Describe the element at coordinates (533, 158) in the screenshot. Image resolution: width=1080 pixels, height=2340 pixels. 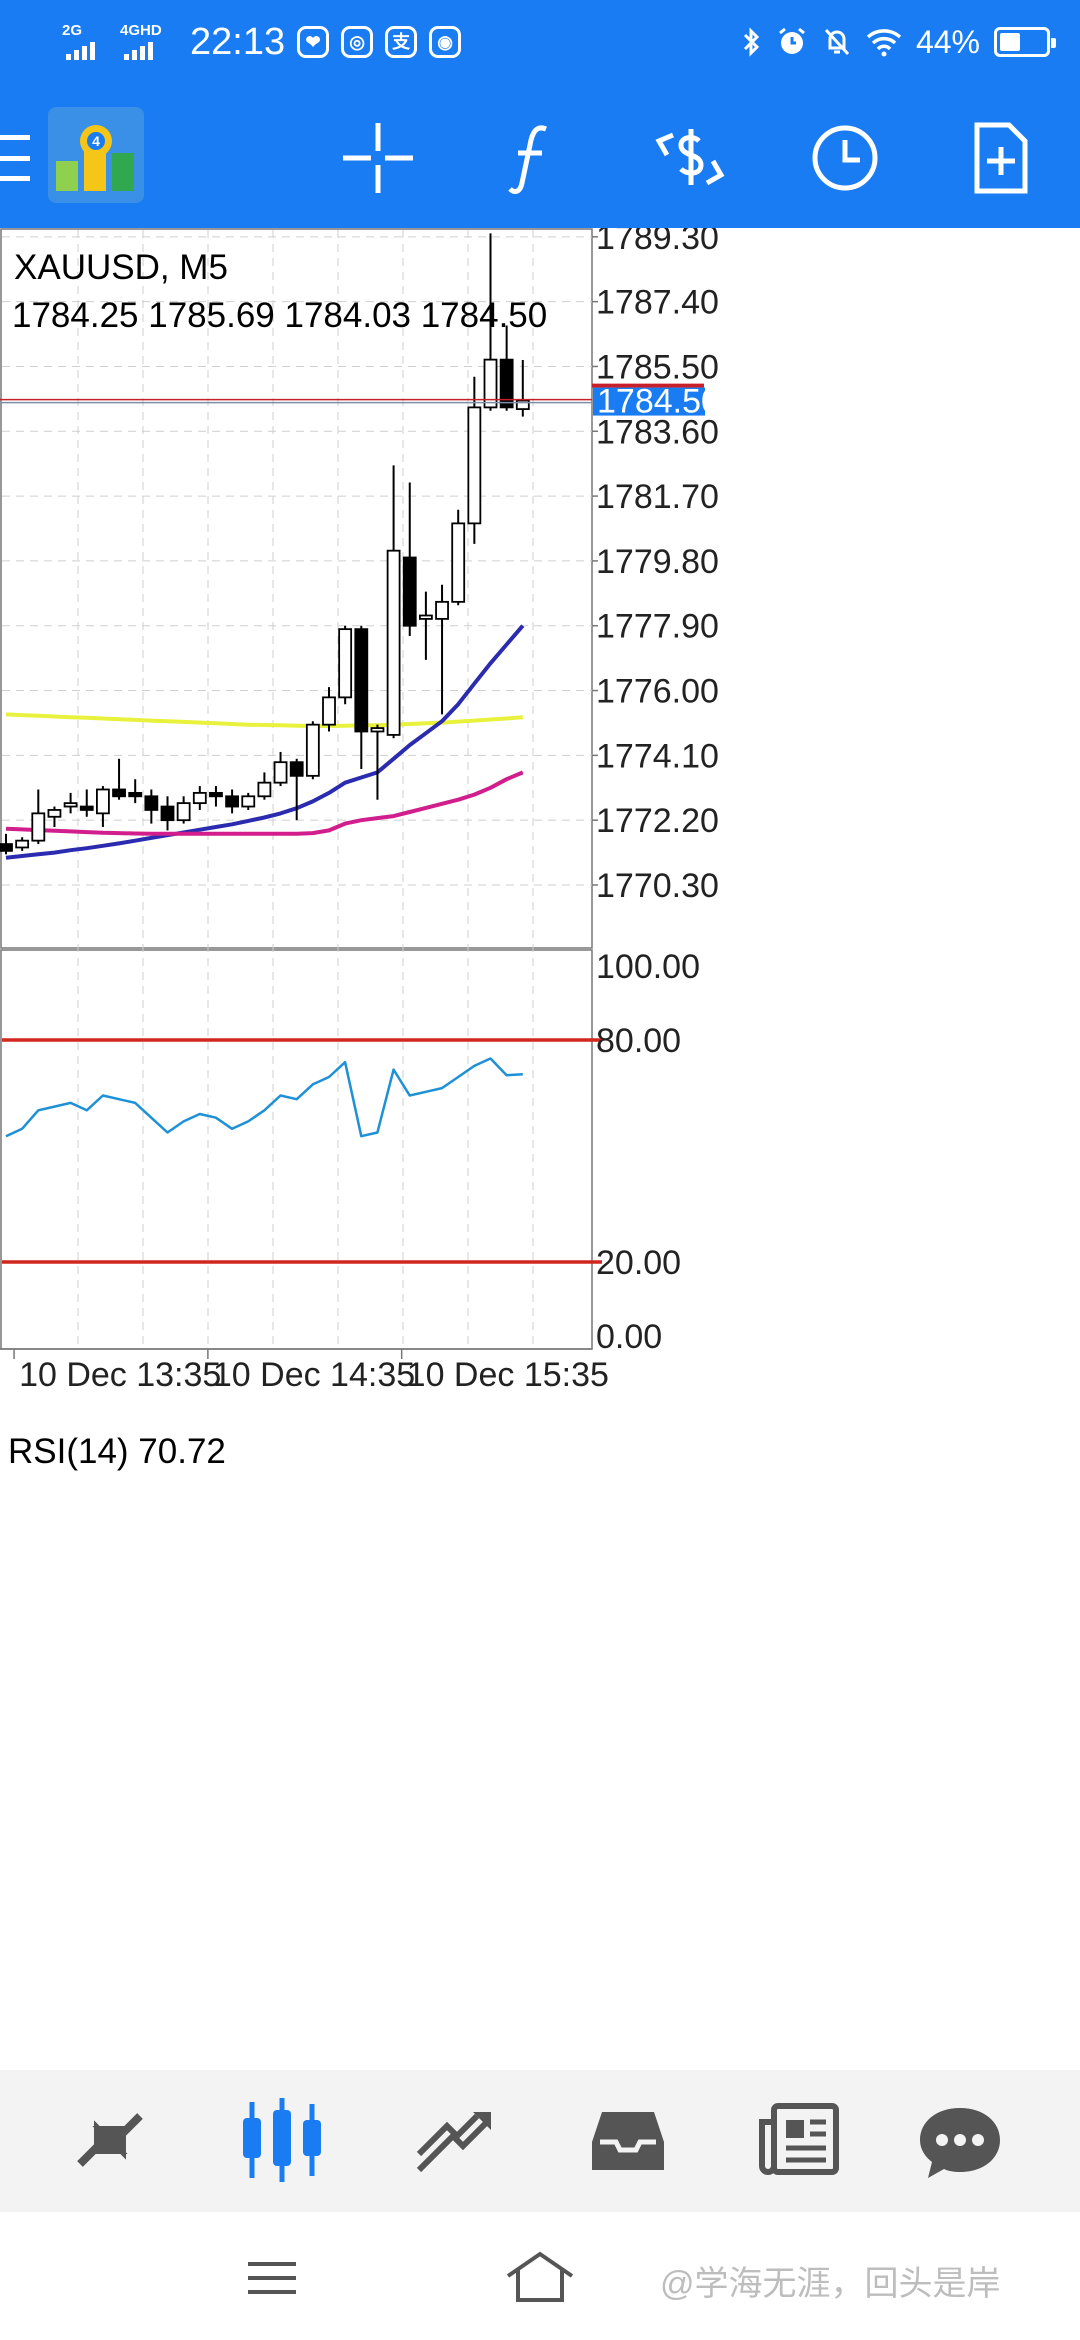
I see `function-icon` at that location.